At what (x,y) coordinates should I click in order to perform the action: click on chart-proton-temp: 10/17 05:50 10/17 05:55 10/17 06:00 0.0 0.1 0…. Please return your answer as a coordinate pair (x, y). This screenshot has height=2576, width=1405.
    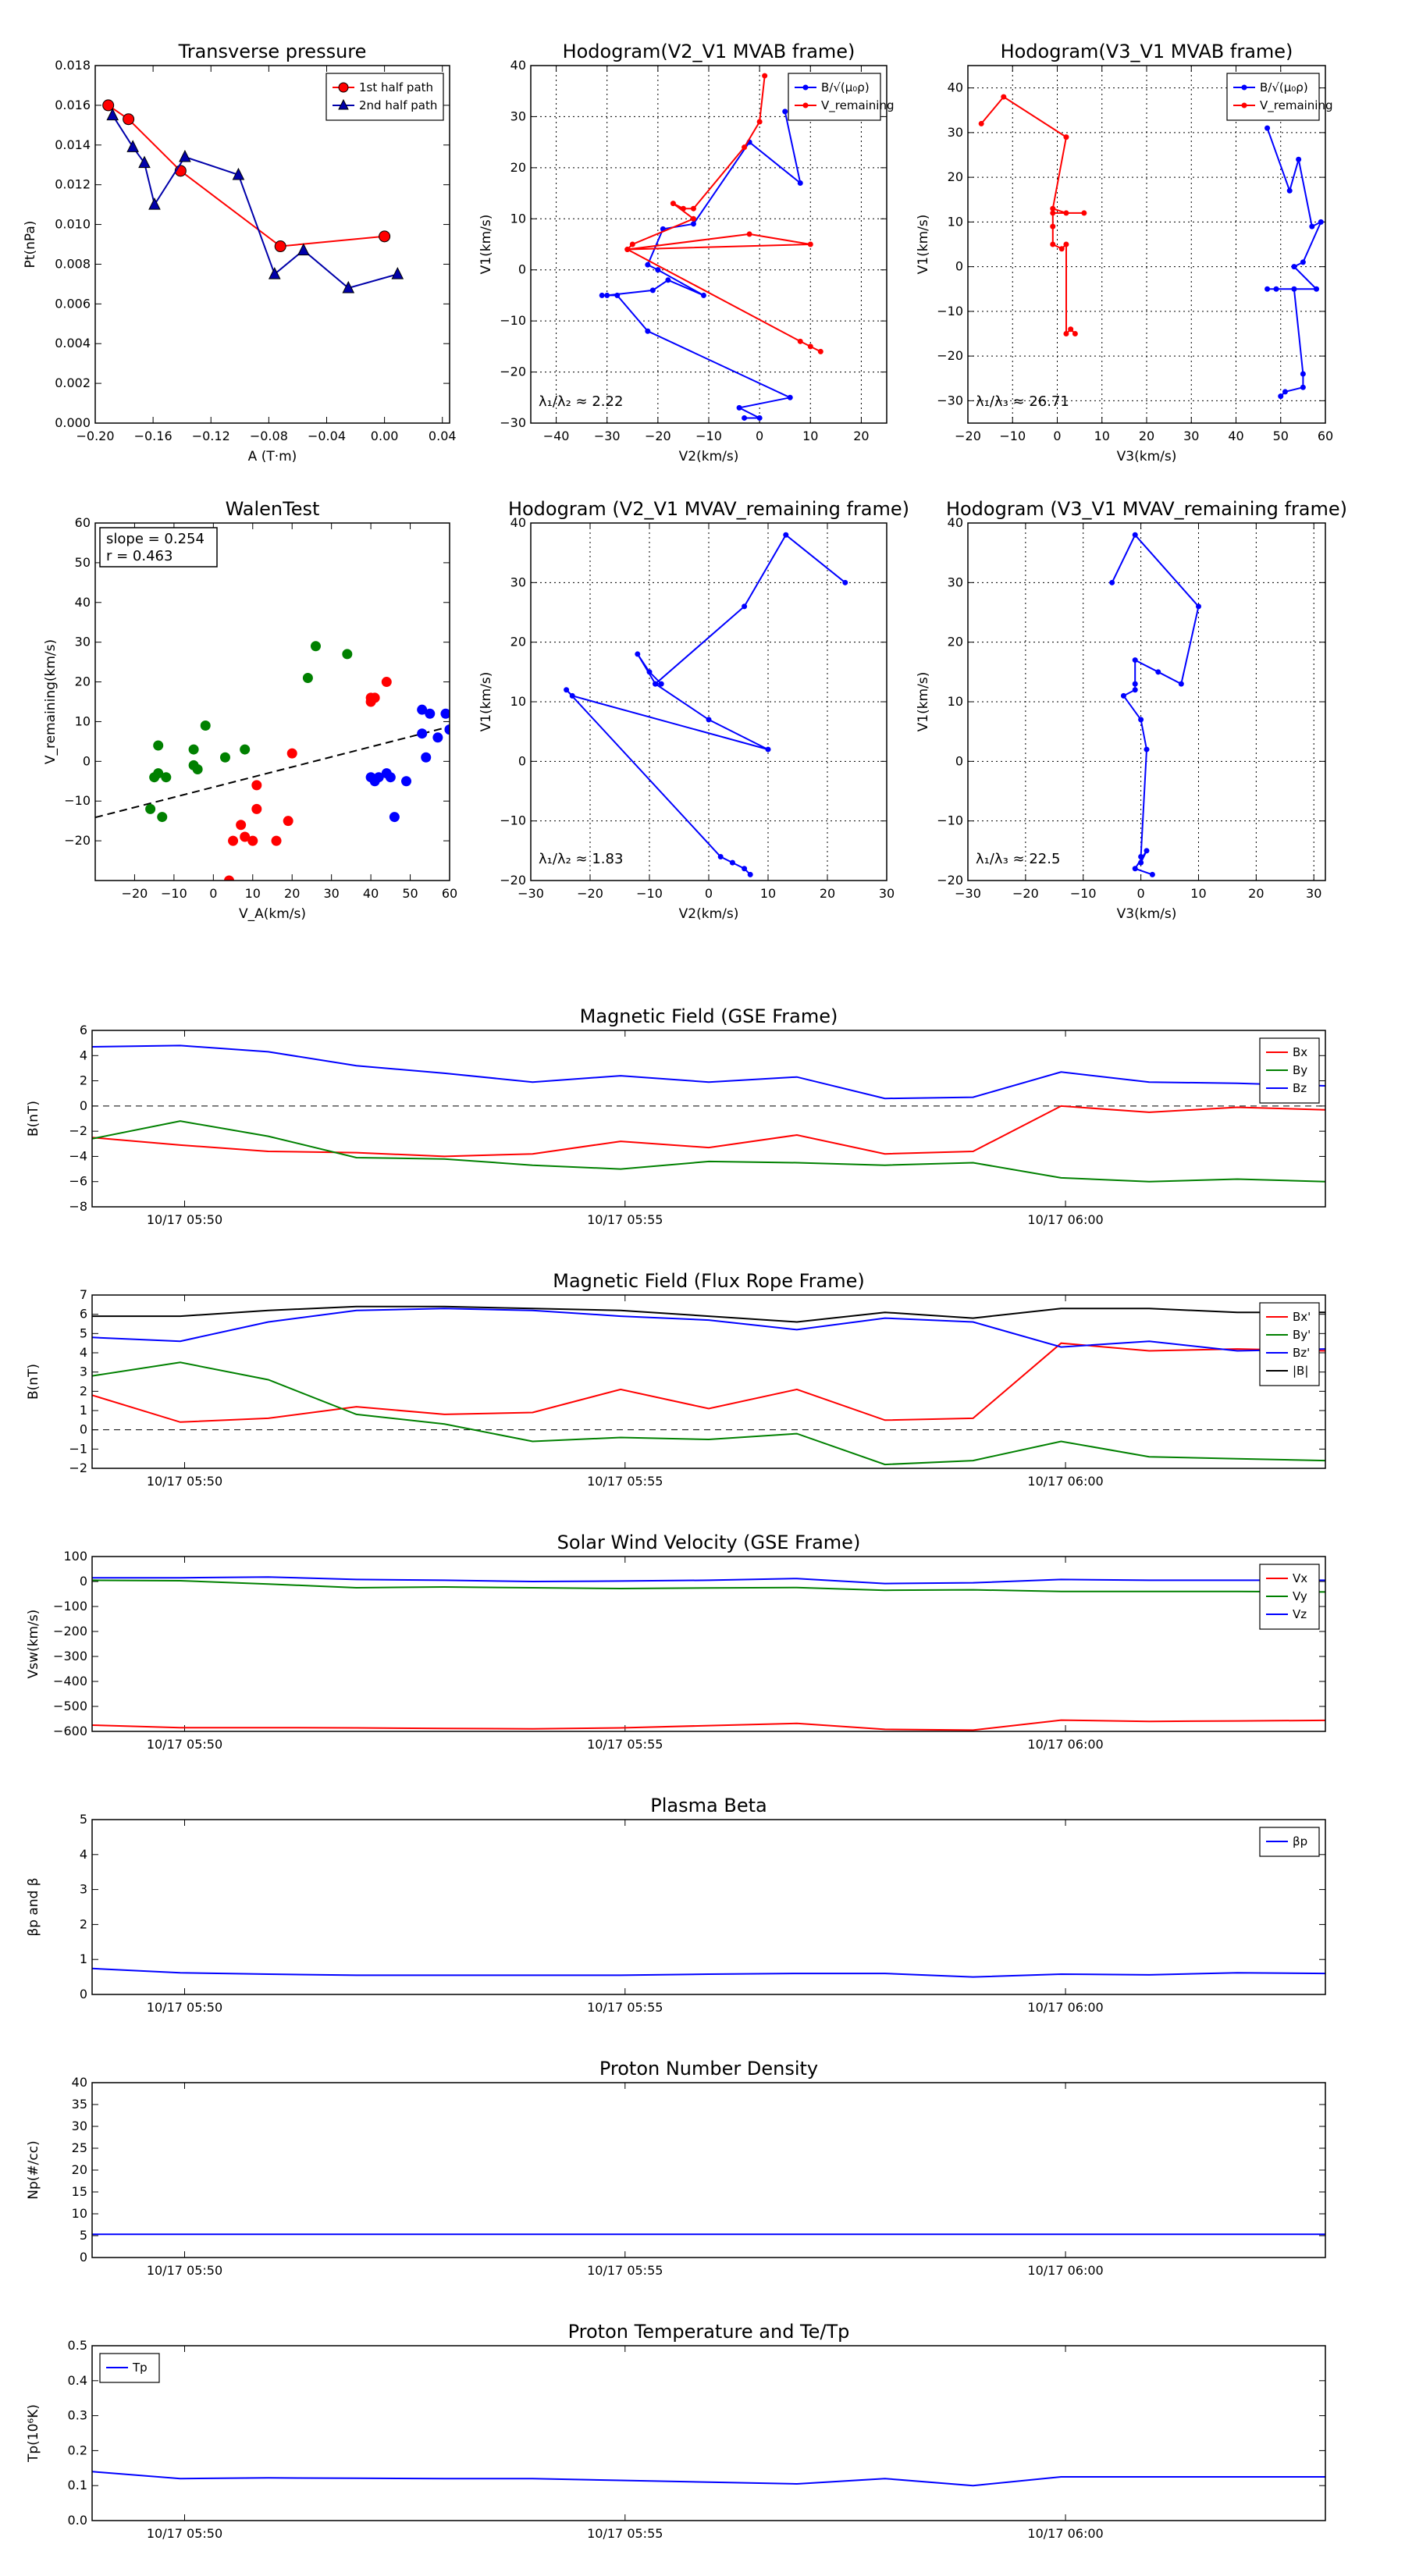
    Looking at the image, I should click on (676, 2431).